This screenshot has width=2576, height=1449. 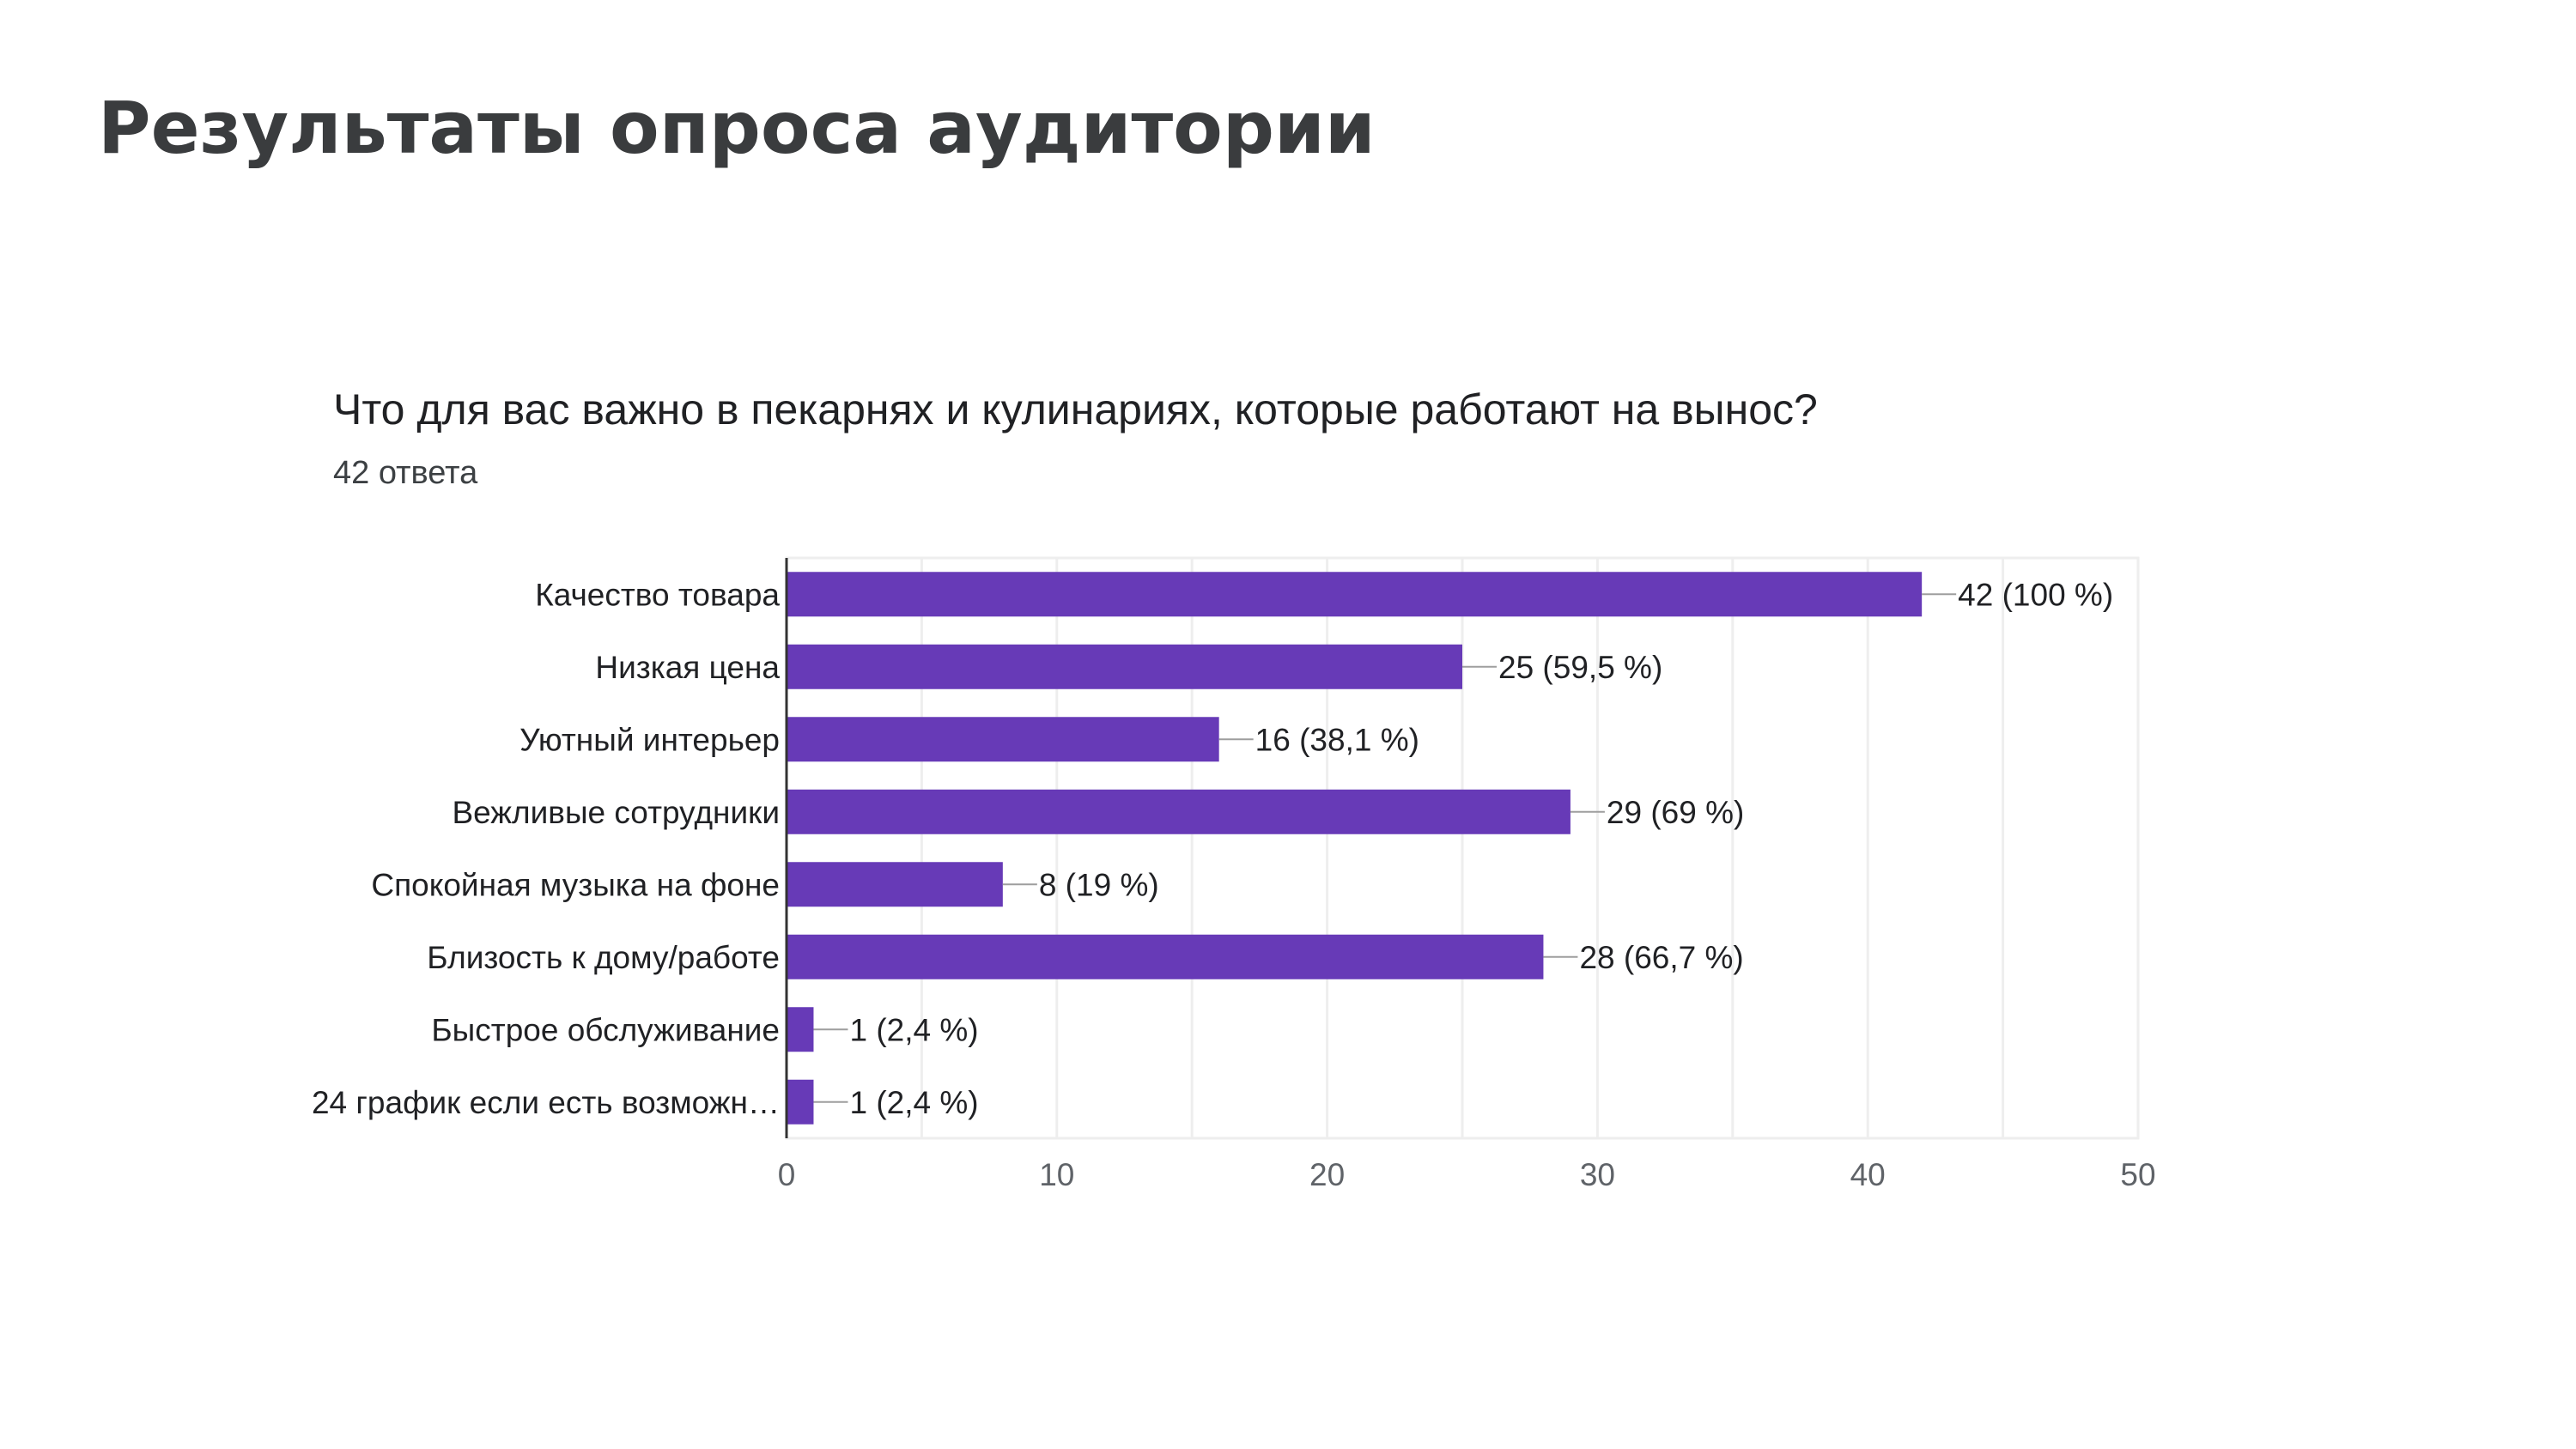 I want to click on category-label: Близость к дому/работе, so click(x=603, y=957).